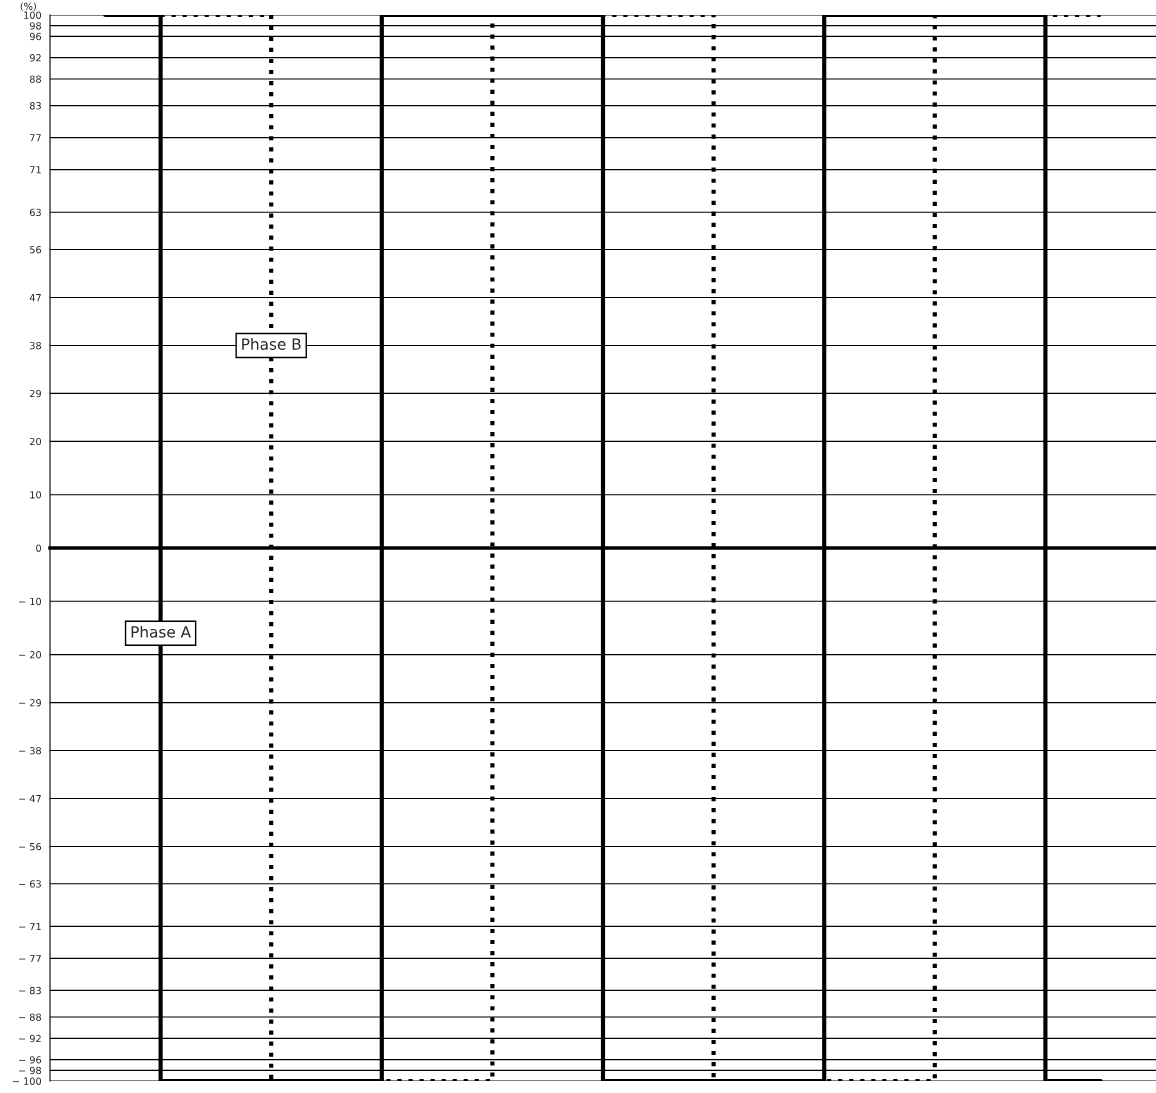 The width and height of the screenshot is (1156, 1093). What do you see at coordinates (35, 79) in the screenshot?
I see `y-tick-label: 88` at bounding box center [35, 79].